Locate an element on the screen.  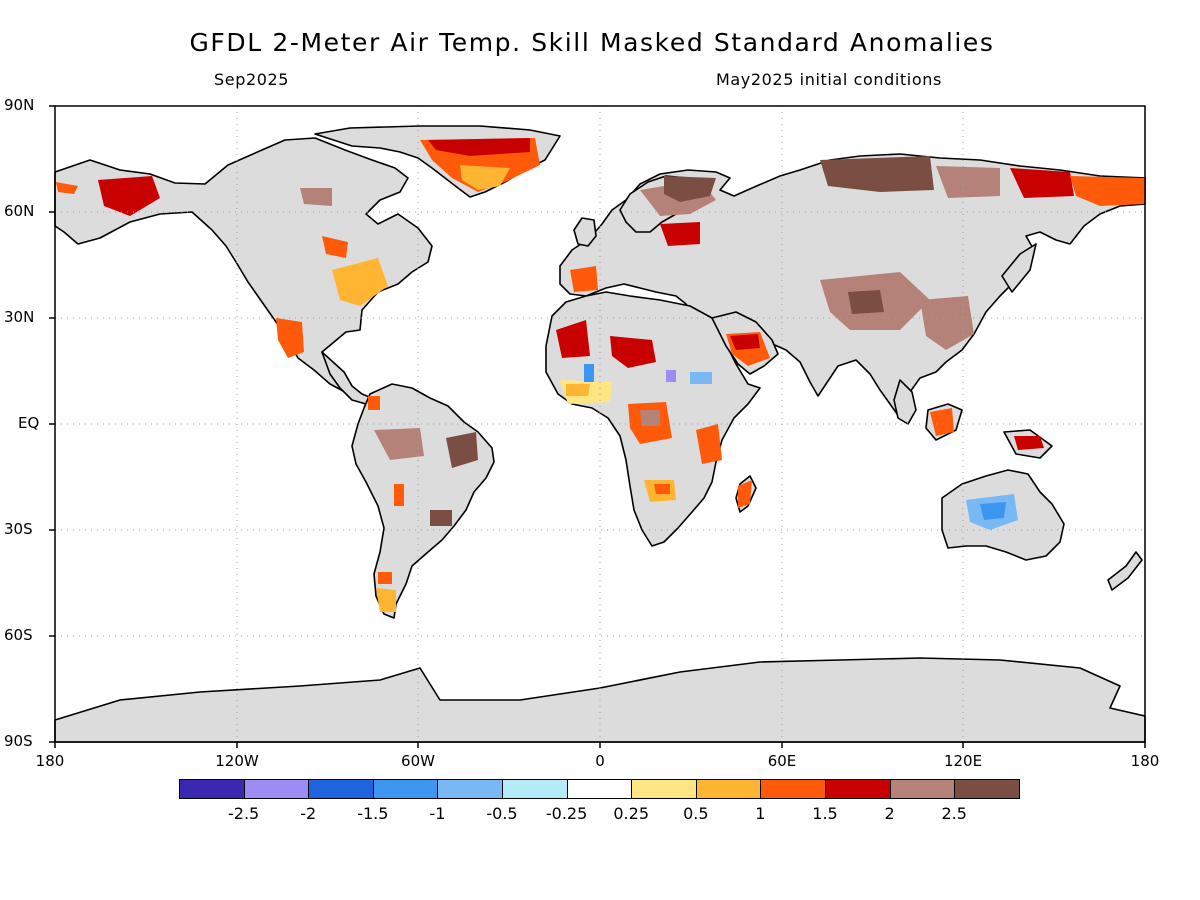
lon-label-120w: 120W is located at coordinates (237, 761).